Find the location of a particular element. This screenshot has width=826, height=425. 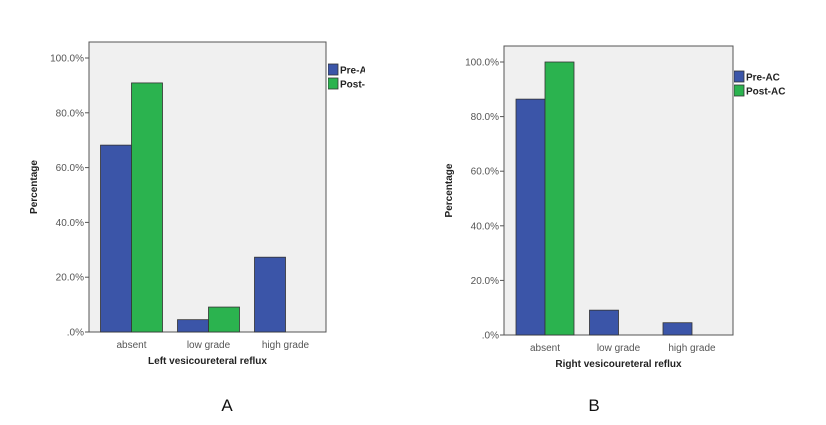

legend-label: Pre-AC is located at coordinates (763, 78).